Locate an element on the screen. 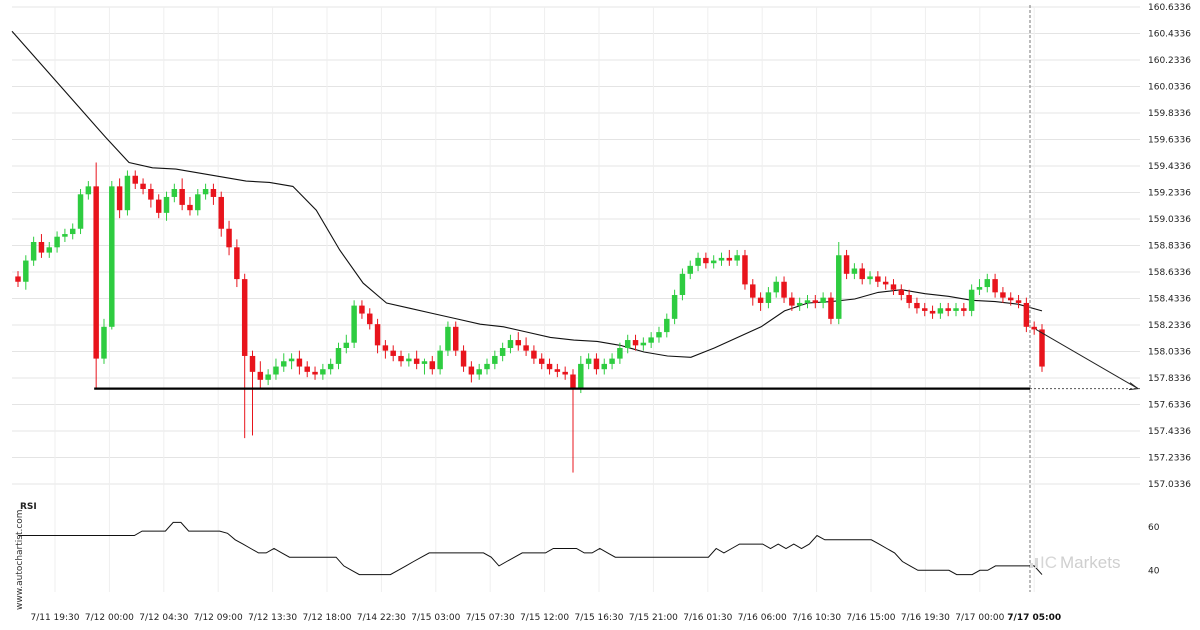 The width and height of the screenshot is (1200, 630). price-tick-label: 157.6336 is located at coordinates (1169, 406).